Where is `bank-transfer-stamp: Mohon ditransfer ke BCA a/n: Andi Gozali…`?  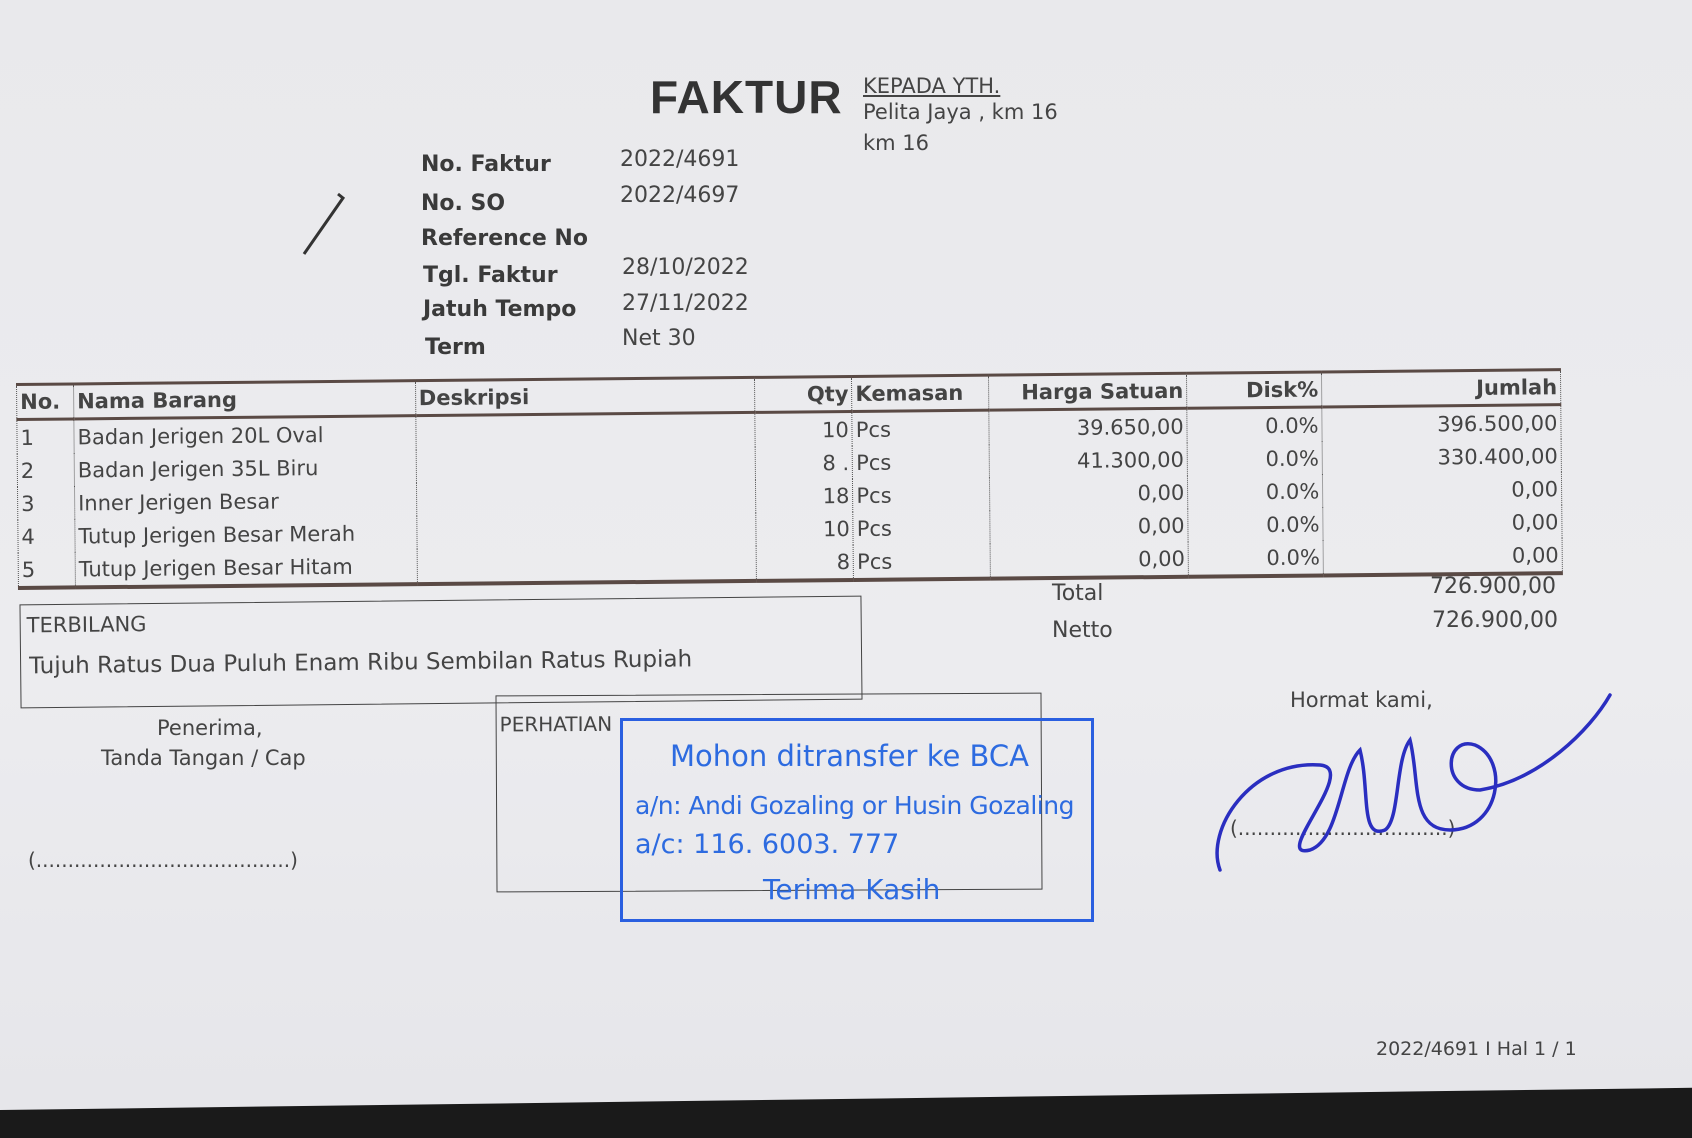 bank-transfer-stamp: Mohon ditransfer ke BCA a/n: Andi Gozali… is located at coordinates (857, 820).